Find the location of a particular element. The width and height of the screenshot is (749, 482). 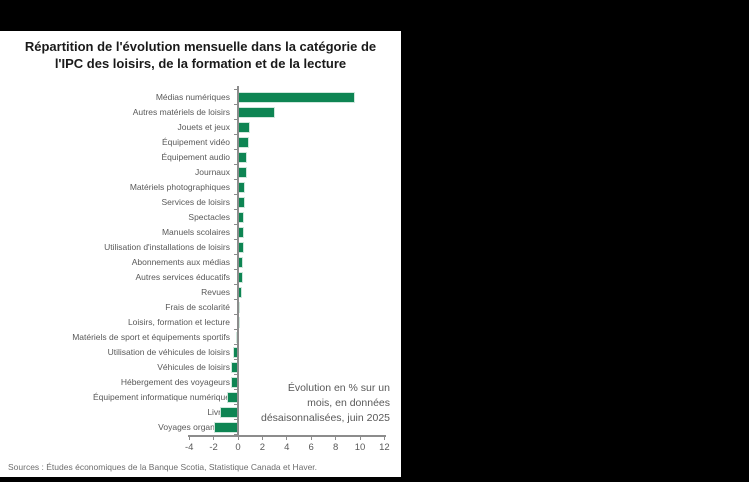

category-label: Équipement audio is located at coordinates (195, 156).